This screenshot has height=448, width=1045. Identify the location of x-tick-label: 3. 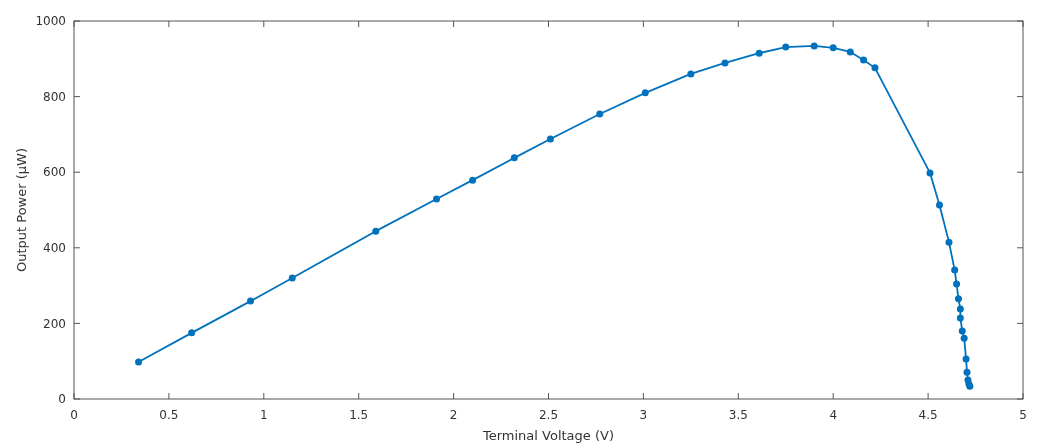
(643, 415).